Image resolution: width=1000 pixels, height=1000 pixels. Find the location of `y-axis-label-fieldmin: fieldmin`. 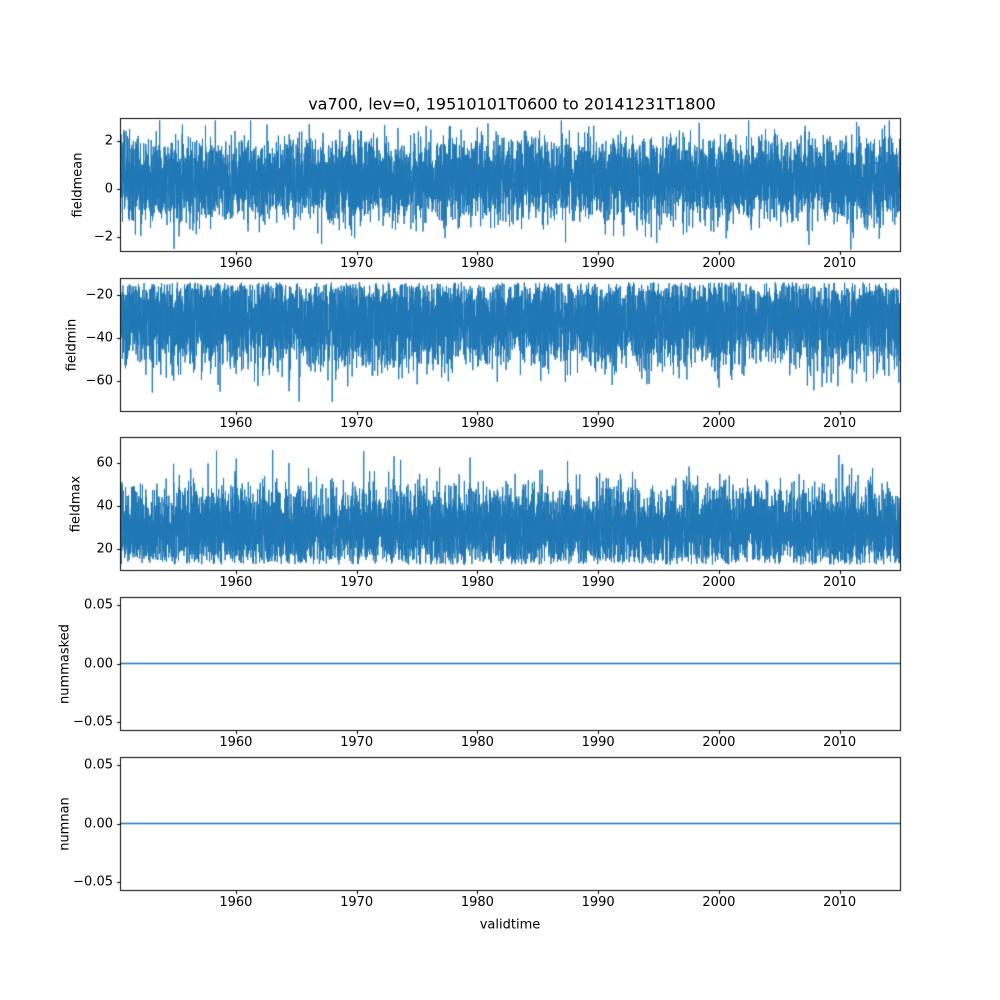

y-axis-label-fieldmin: fieldmin is located at coordinates (72, 345).